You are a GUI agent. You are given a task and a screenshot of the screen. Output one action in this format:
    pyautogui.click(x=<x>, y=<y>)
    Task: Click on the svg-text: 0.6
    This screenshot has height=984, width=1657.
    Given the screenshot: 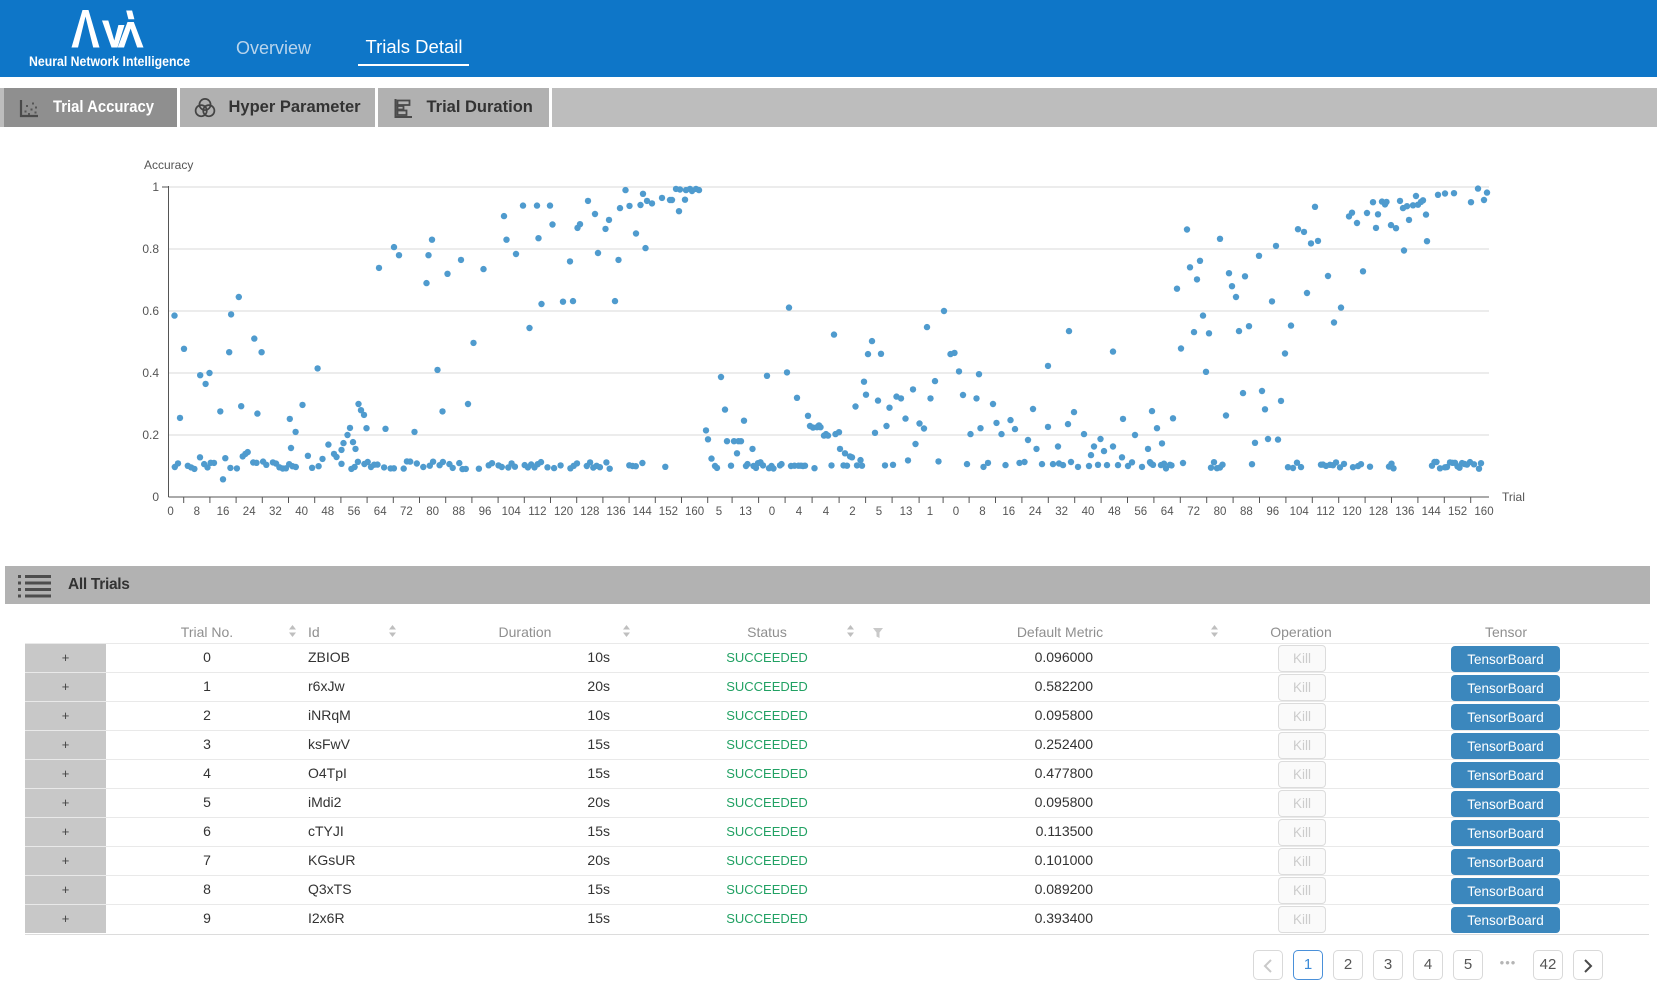 What is the action you would take?
    pyautogui.click(x=150, y=311)
    